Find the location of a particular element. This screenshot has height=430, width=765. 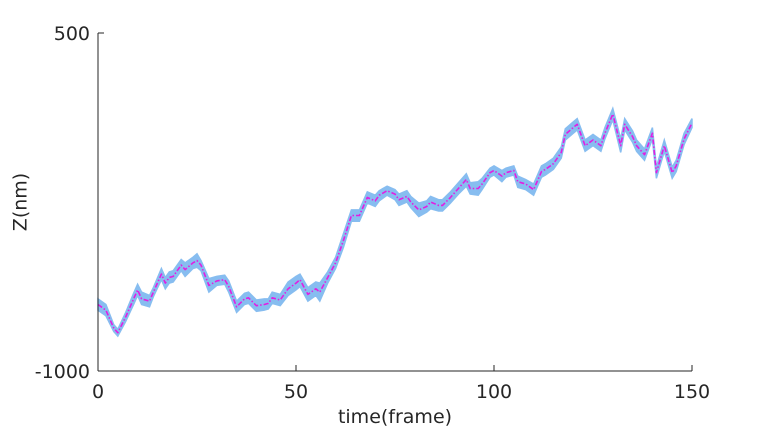

y-axis-title: Z(nm) is located at coordinates (21, 202).